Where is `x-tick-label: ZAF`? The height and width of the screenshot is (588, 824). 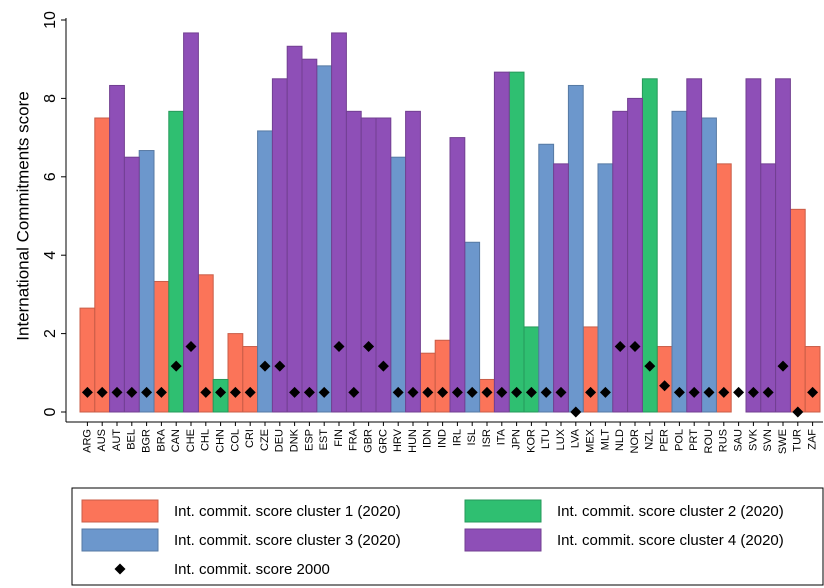
x-tick-label: ZAF is located at coordinates (813, 439).